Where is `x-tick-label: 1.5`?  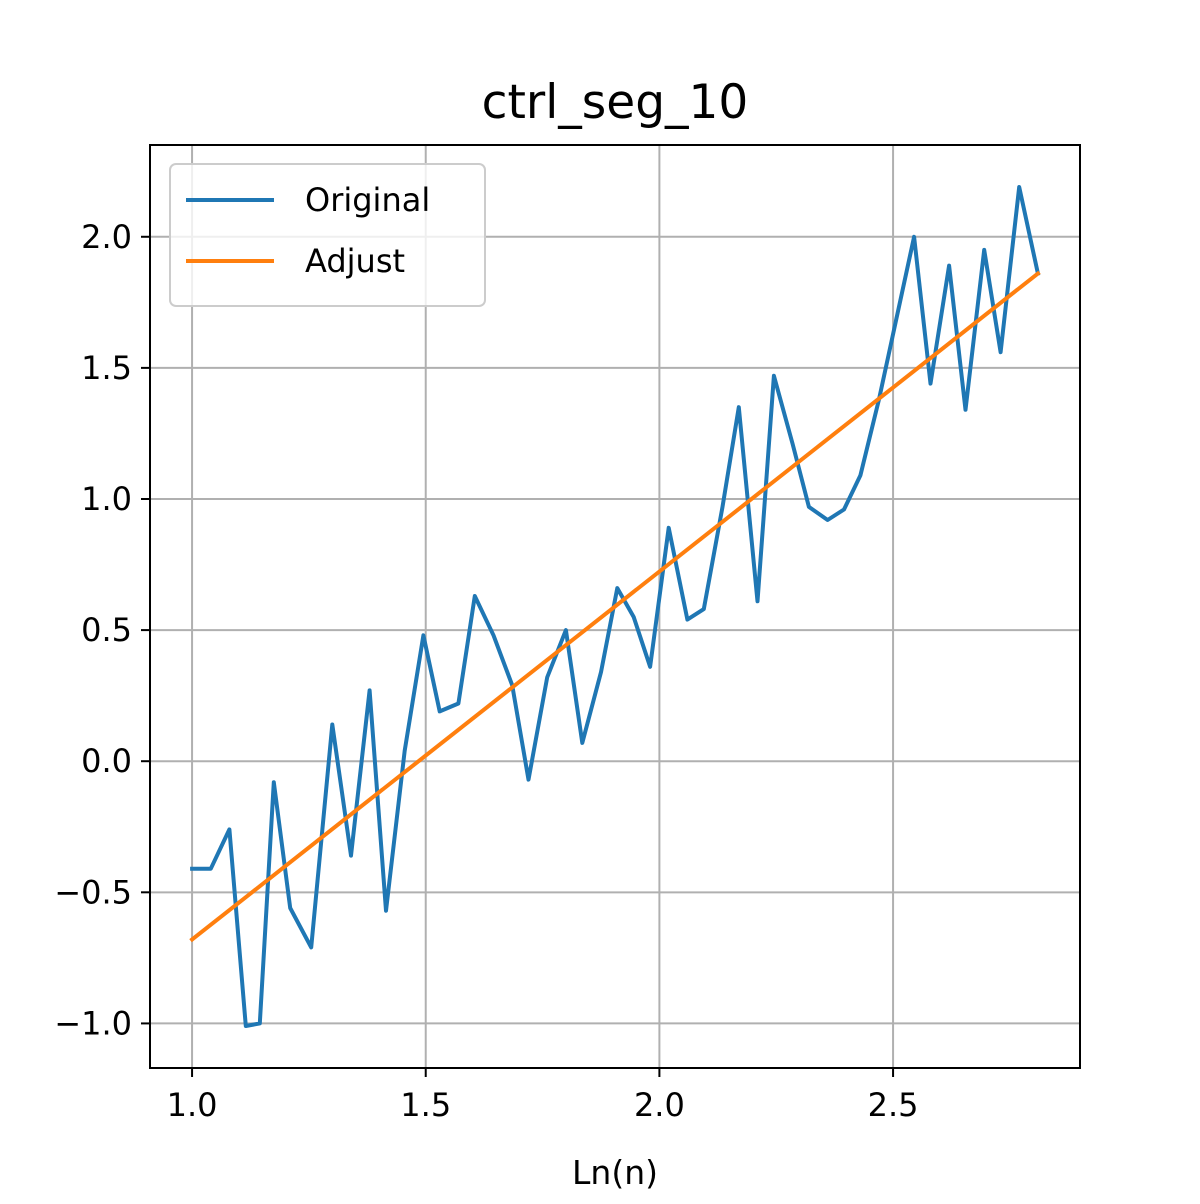 x-tick-label: 1.5 is located at coordinates (425, 1105).